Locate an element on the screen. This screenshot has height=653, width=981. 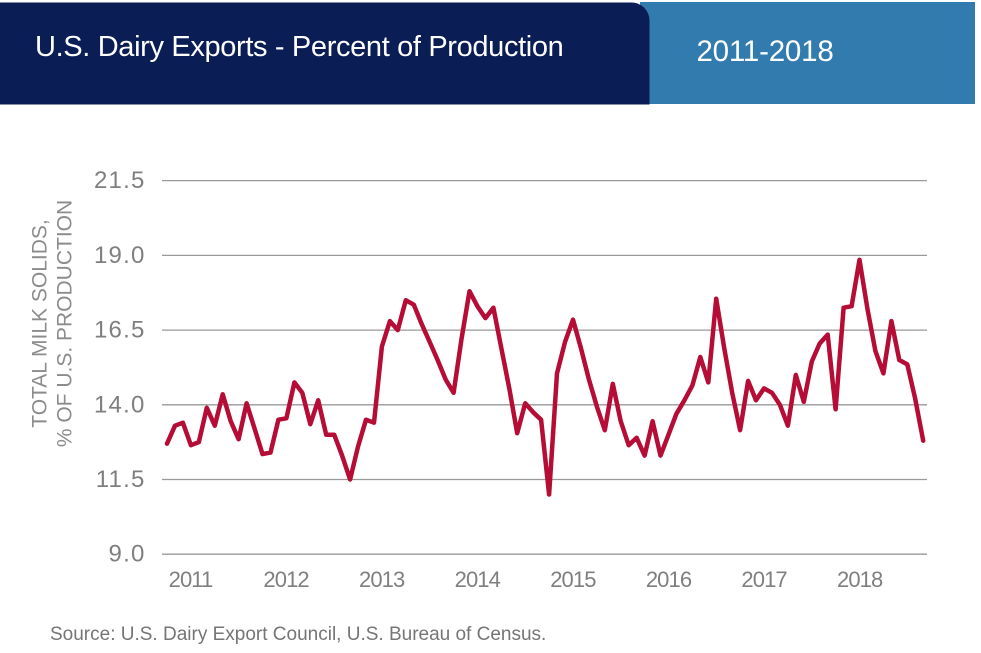
svg-text: % OF U.S. PRODUCTION is located at coordinates (64, 323).